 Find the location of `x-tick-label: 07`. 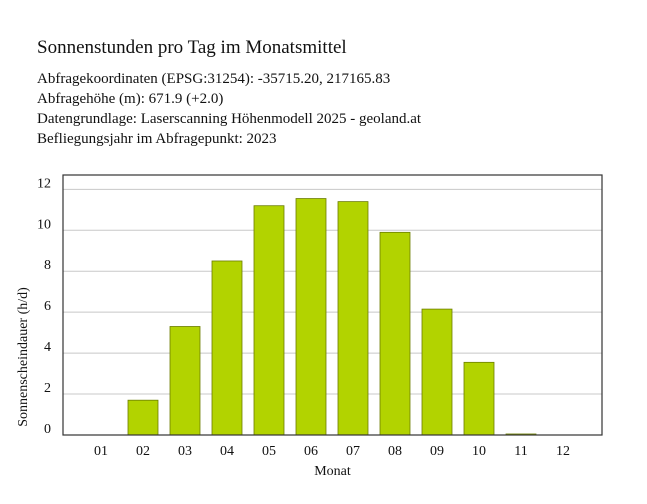

x-tick-label: 07 is located at coordinates (353, 451).